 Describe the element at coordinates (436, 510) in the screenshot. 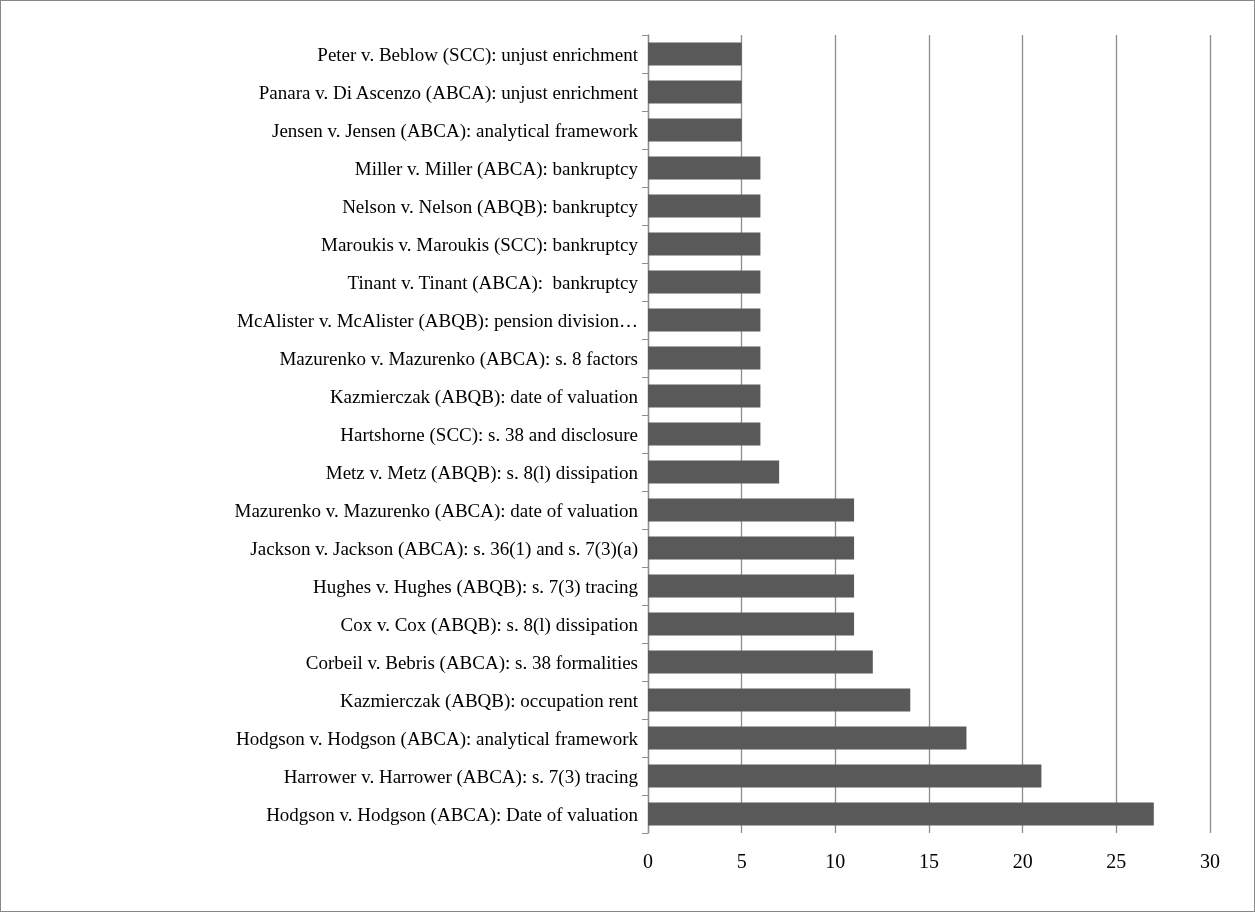

I see `y-tick-label: Mazurenko v. Mazurenko (ABCA): date of valuation` at that location.